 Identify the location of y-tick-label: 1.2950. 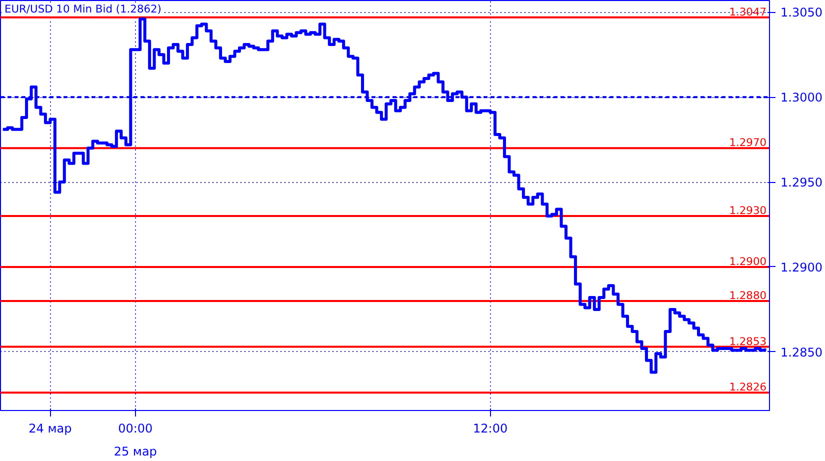
(801, 183).